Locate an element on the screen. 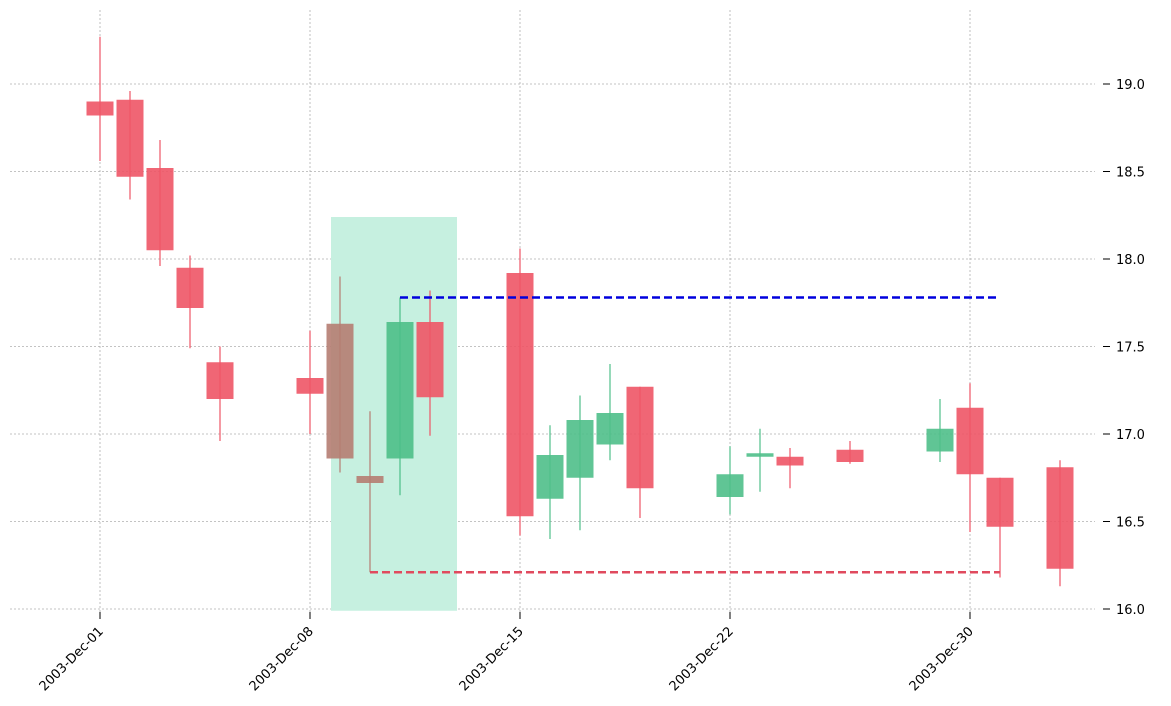  y-tick-label: 19.0 is located at coordinates (1130, 85).